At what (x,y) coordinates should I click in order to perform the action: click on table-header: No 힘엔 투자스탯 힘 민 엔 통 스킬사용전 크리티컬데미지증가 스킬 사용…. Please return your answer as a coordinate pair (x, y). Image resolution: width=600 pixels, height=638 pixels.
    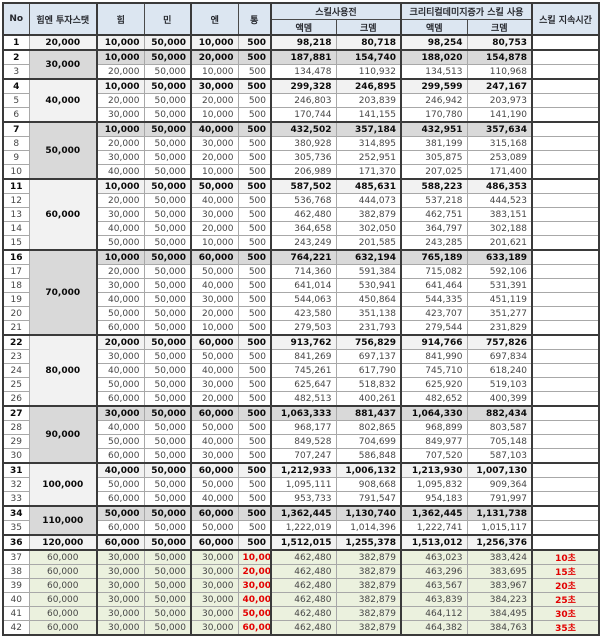
    Looking at the image, I should click on (301, 19).